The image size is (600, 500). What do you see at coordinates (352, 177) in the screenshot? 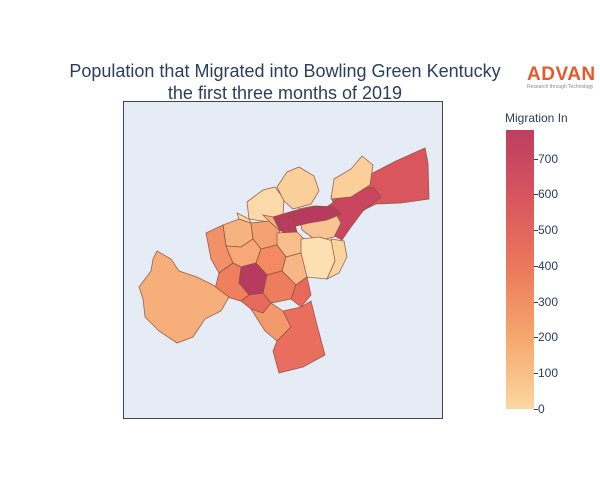
I see `region-north-tract` at bounding box center [352, 177].